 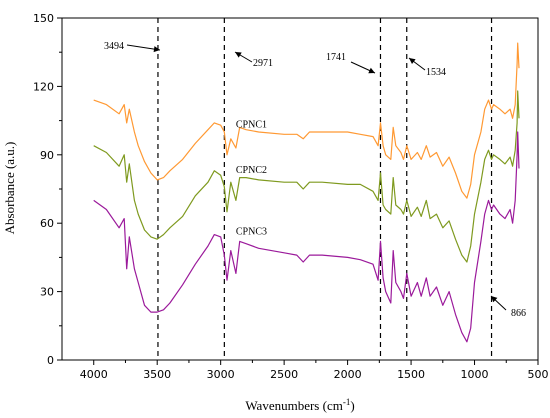 I want to click on series-label-cpnc2: CPNC2, so click(x=251, y=170).